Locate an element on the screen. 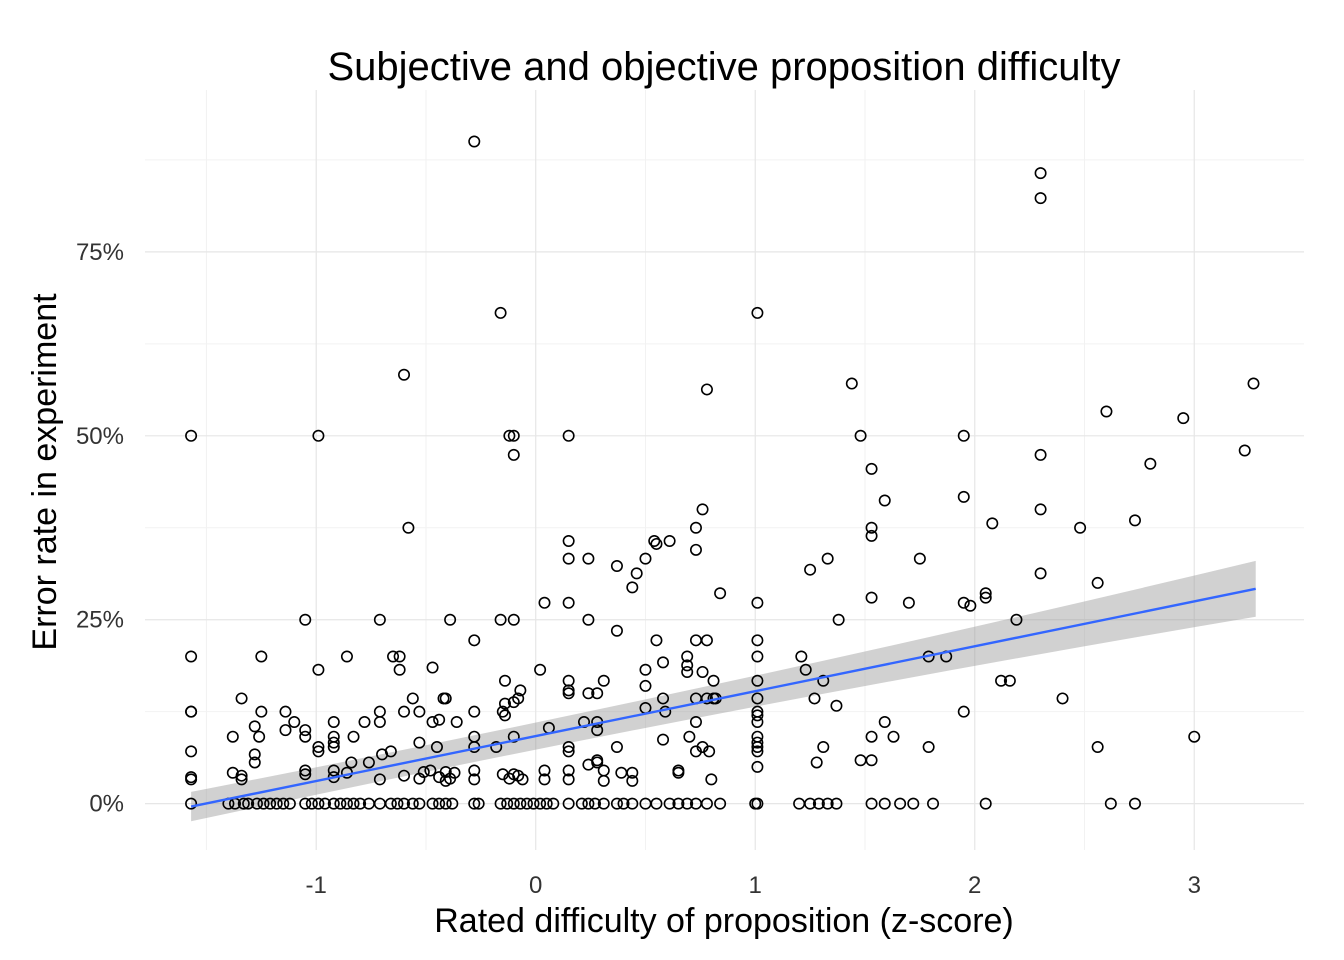 The image size is (1344, 960). x-axis-ticks: -1 0 1 2 3 is located at coordinates (753, 885).